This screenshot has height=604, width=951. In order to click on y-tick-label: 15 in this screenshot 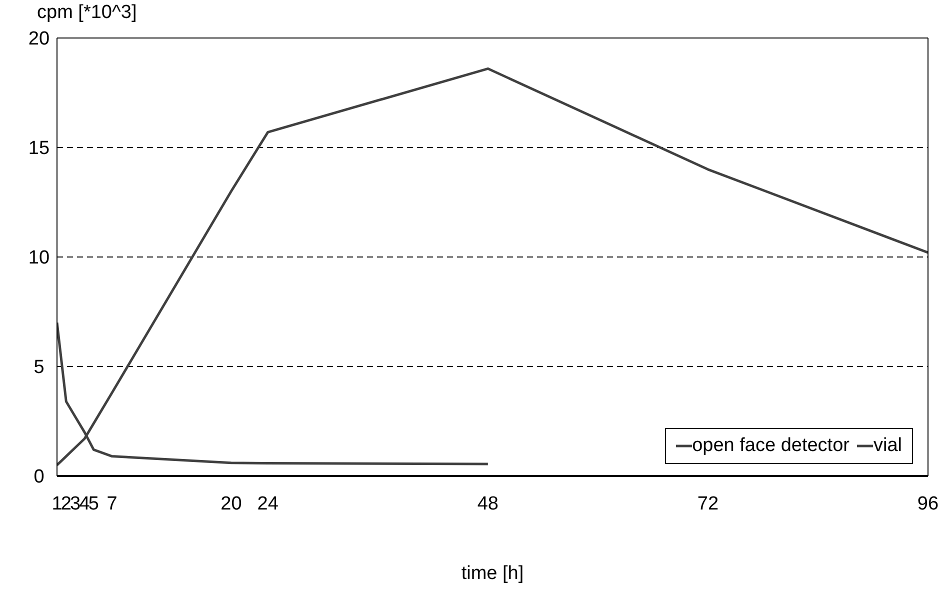, I will do `click(39, 149)`.